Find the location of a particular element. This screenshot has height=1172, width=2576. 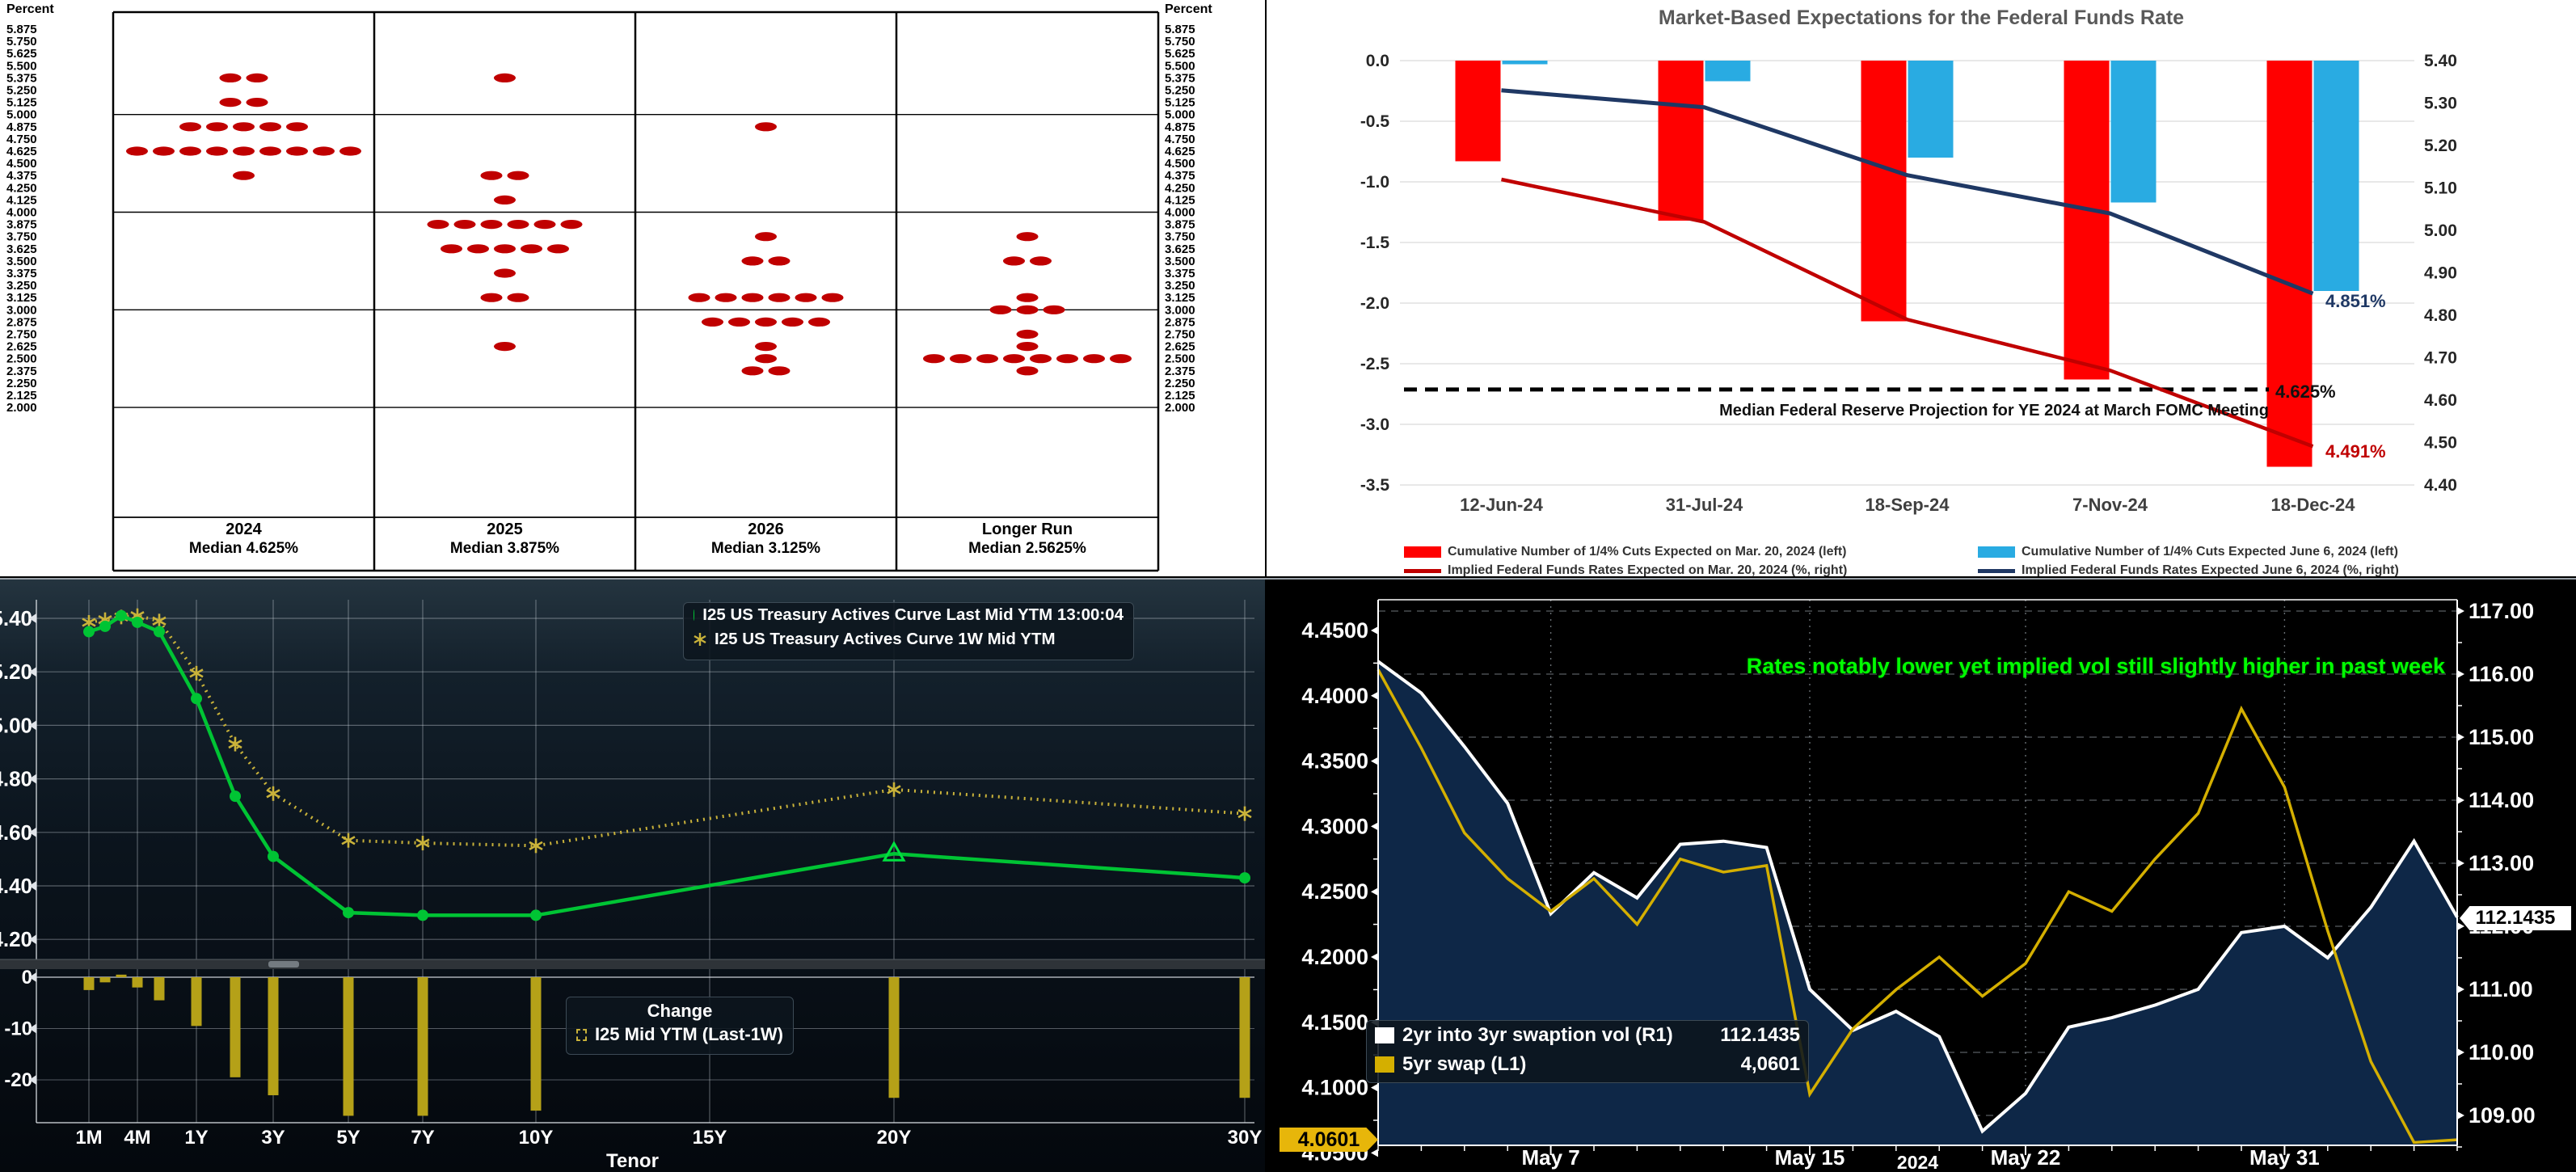

svg-text: 3.000 is located at coordinates (1180, 310).